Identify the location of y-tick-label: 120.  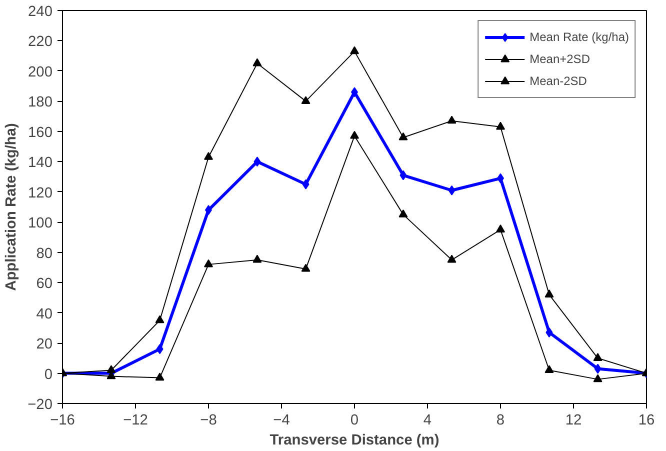
(40, 193).